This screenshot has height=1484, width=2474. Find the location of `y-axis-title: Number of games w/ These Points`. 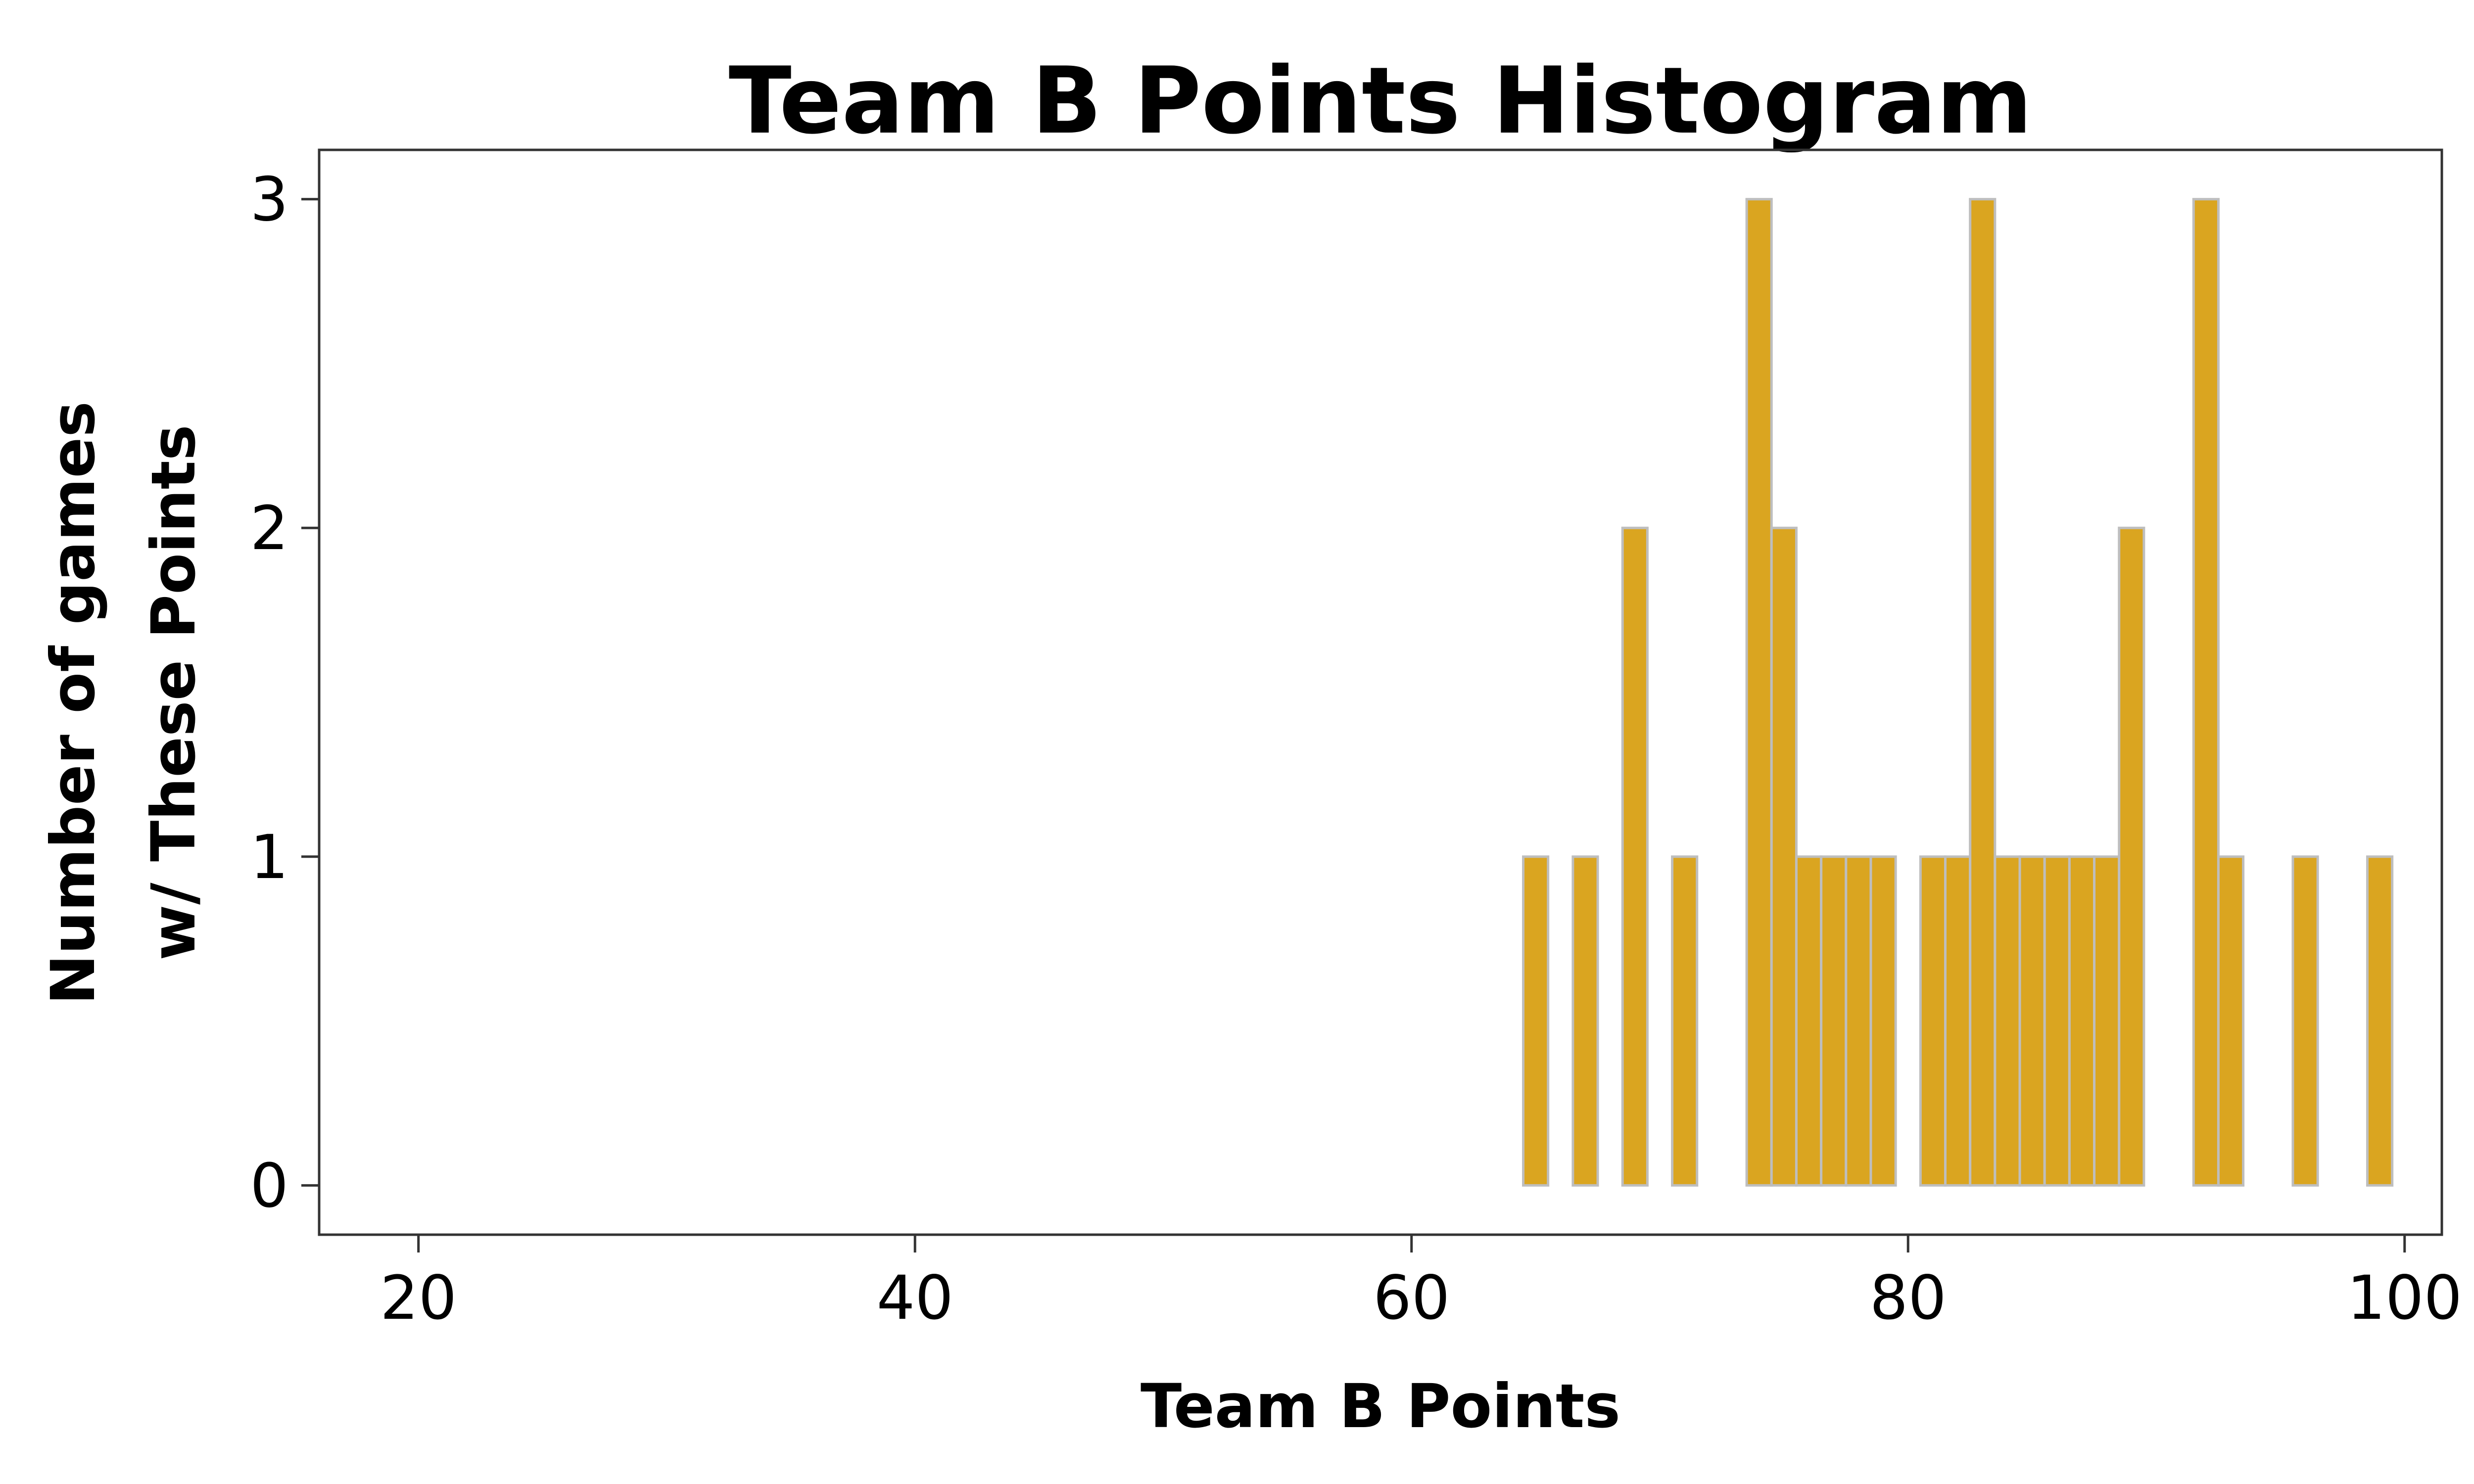

y-axis-title: Number of games w/ These Points is located at coordinates (124, 692).